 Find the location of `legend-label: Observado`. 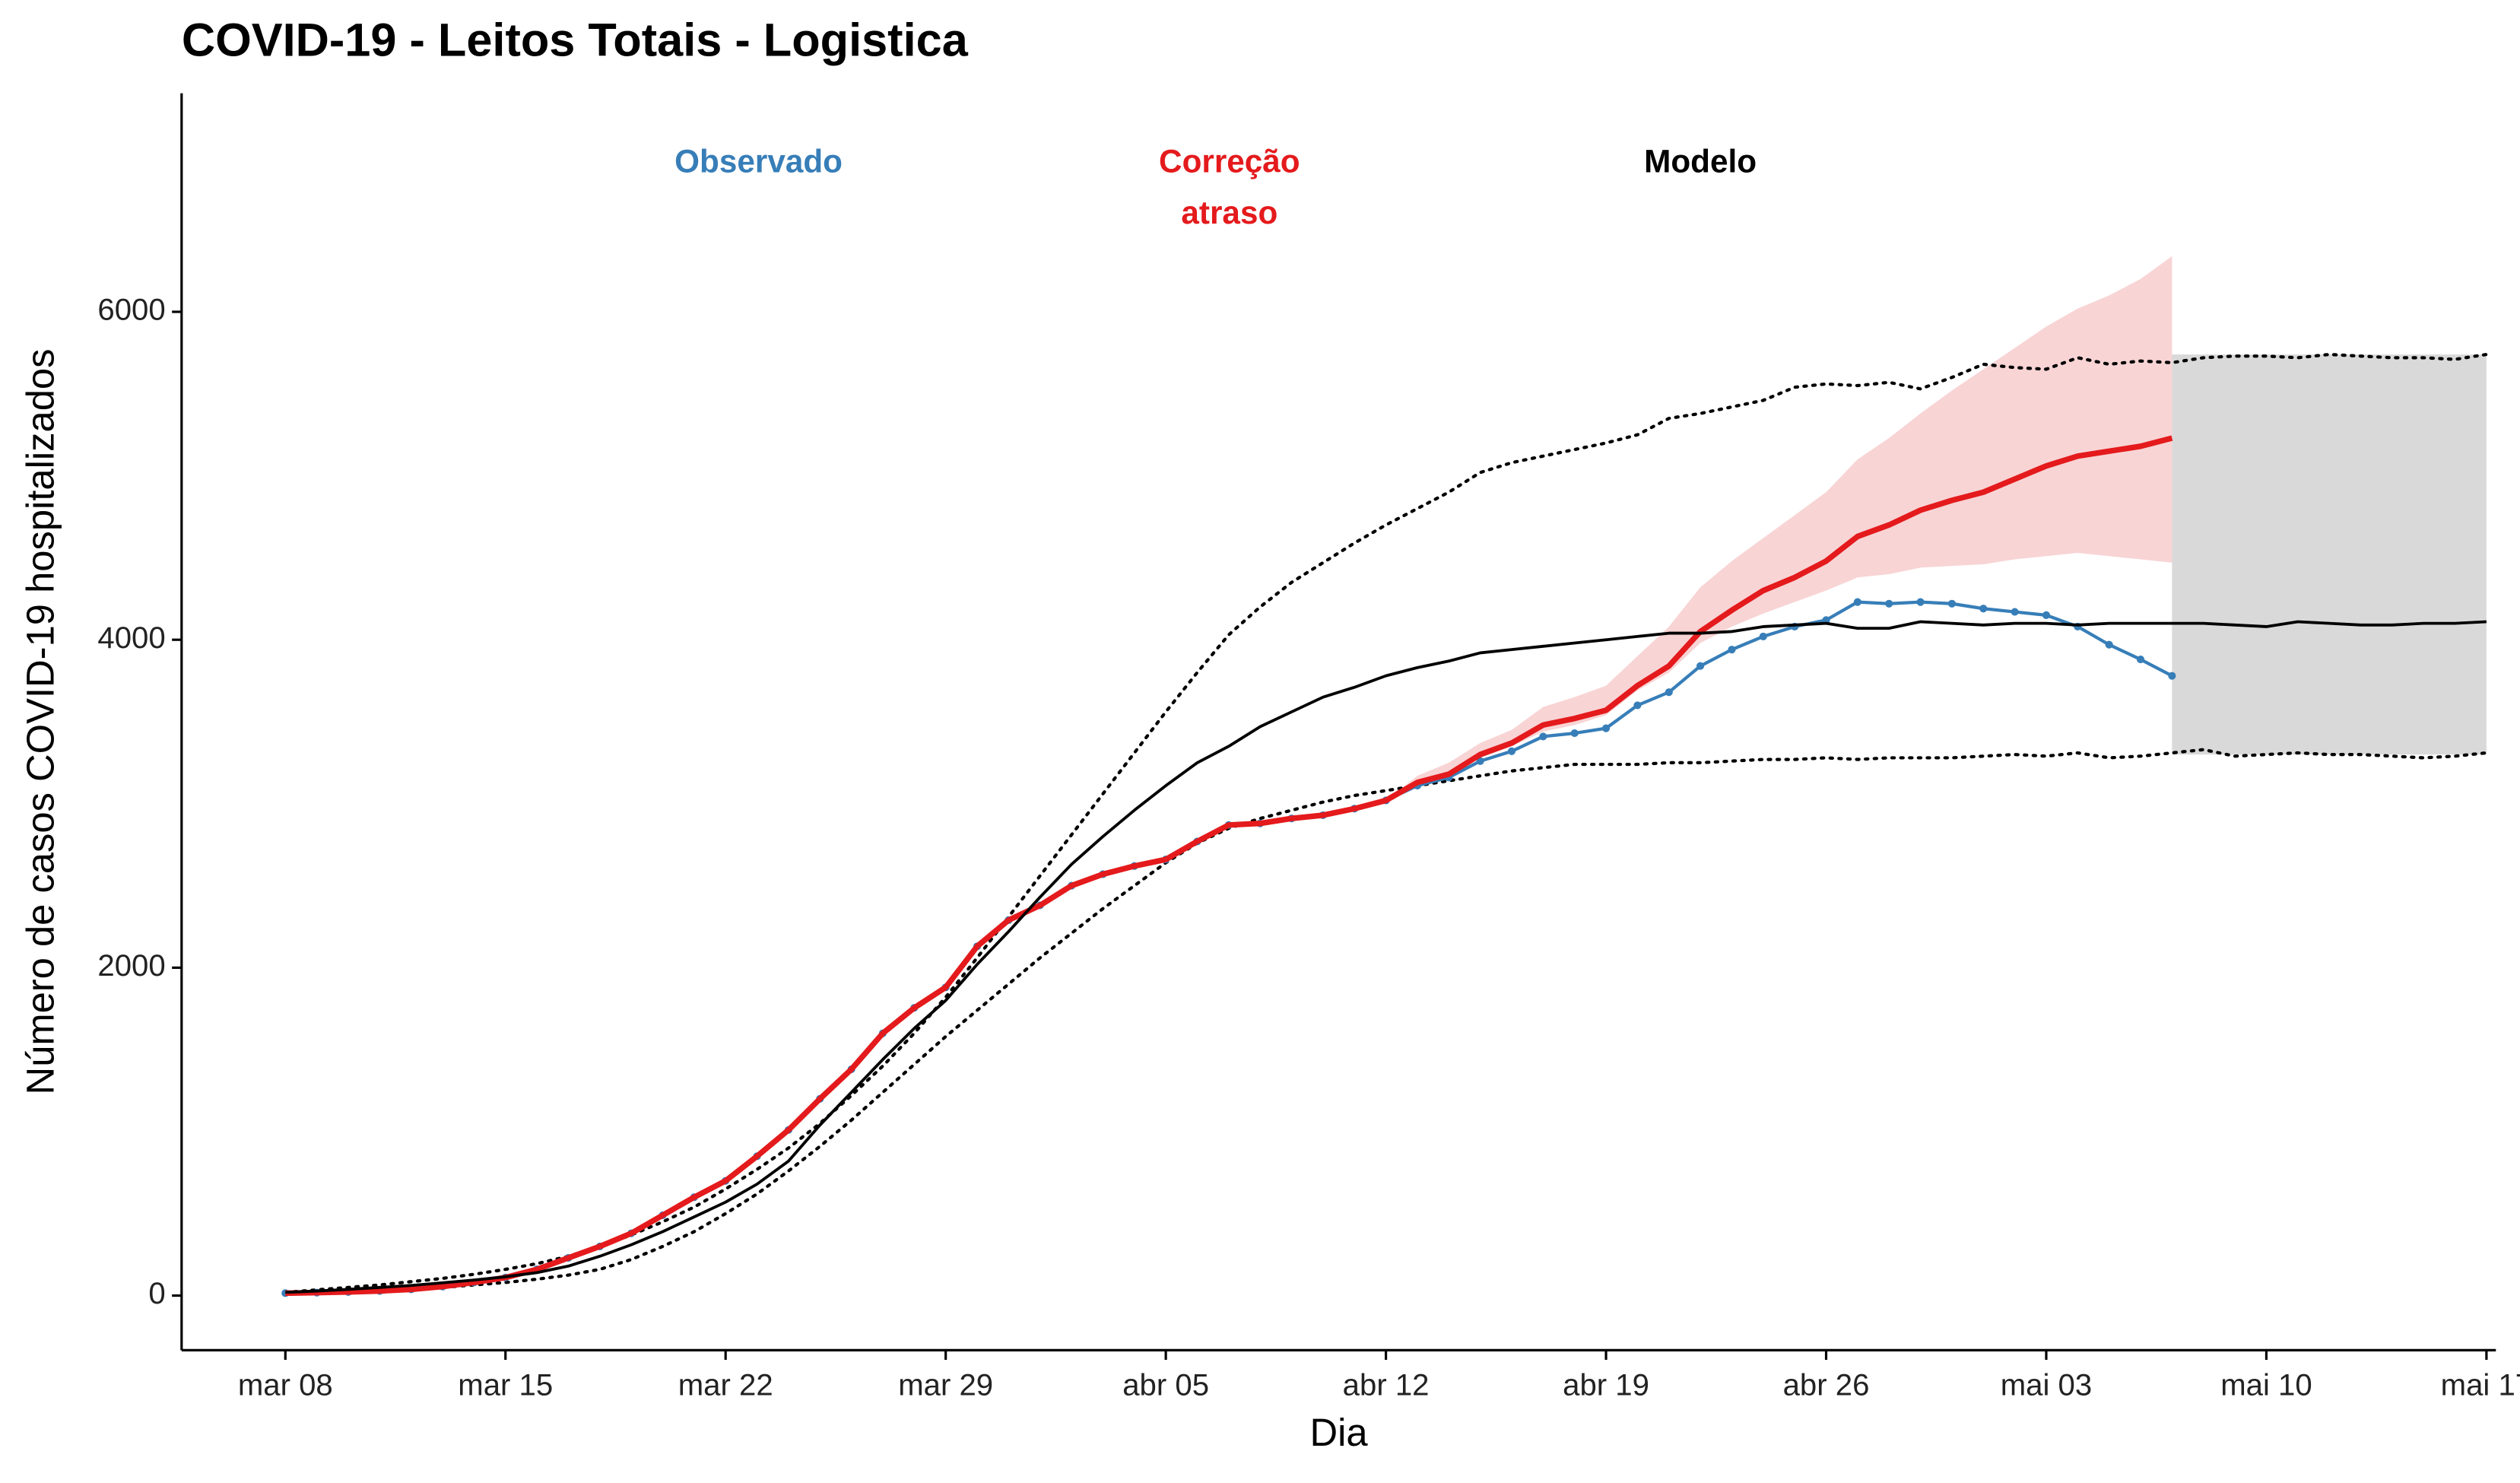

legend-label: Observado is located at coordinates (758, 161).